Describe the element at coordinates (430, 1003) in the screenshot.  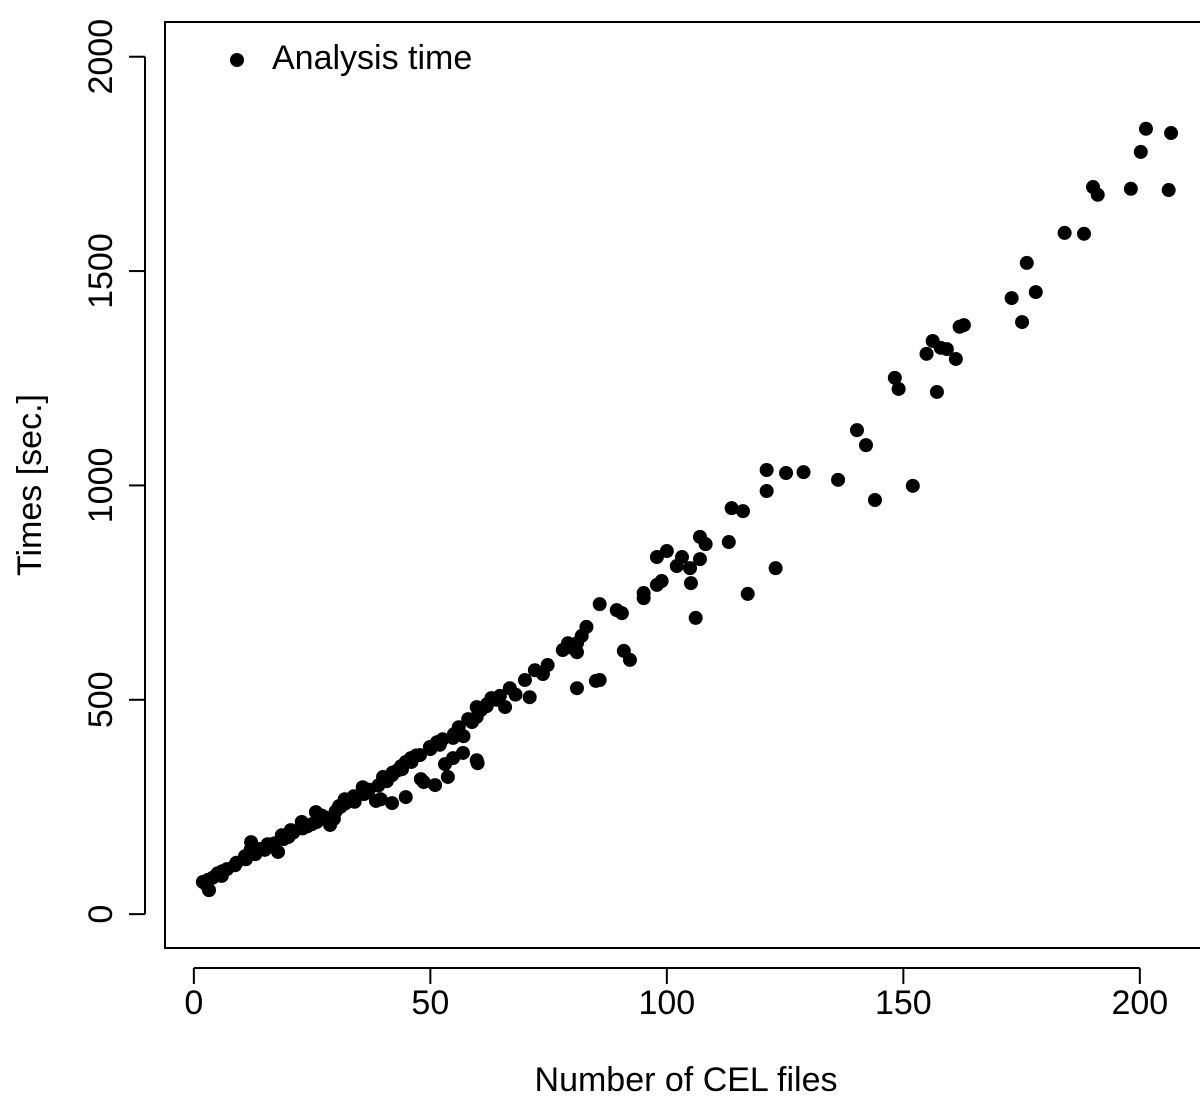
I see `x-tick-label: 50` at that location.